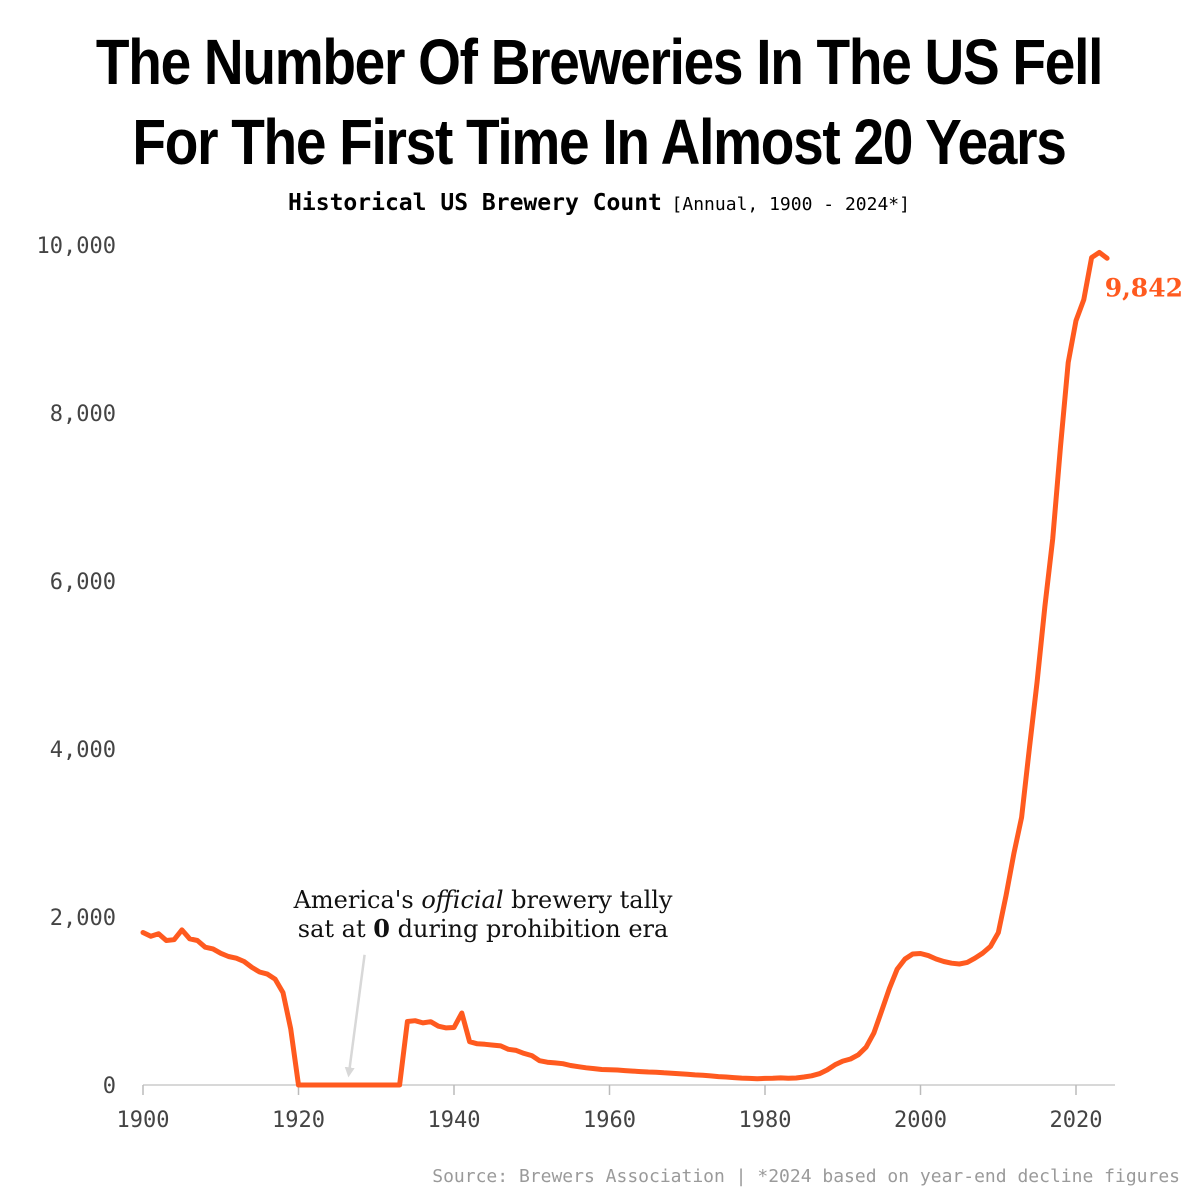  What do you see at coordinates (920, 1120) in the screenshot?
I see `x-tick-label: 2000` at bounding box center [920, 1120].